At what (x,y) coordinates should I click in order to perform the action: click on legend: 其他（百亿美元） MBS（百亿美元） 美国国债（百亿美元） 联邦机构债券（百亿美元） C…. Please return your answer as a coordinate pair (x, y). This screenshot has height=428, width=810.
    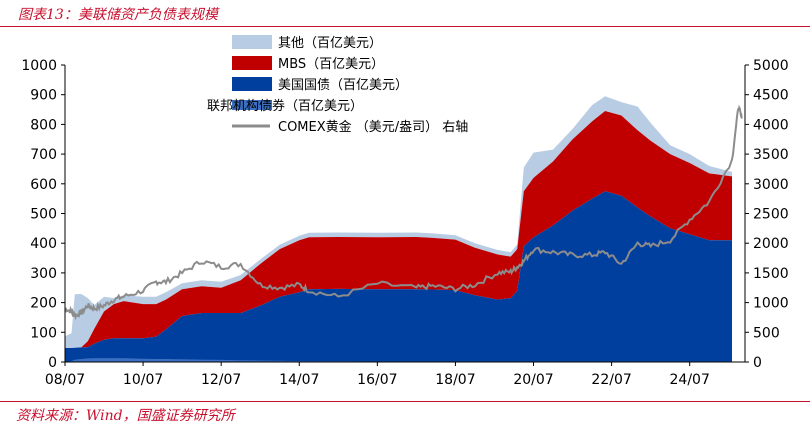
    Looking at the image, I should click on (337, 85).